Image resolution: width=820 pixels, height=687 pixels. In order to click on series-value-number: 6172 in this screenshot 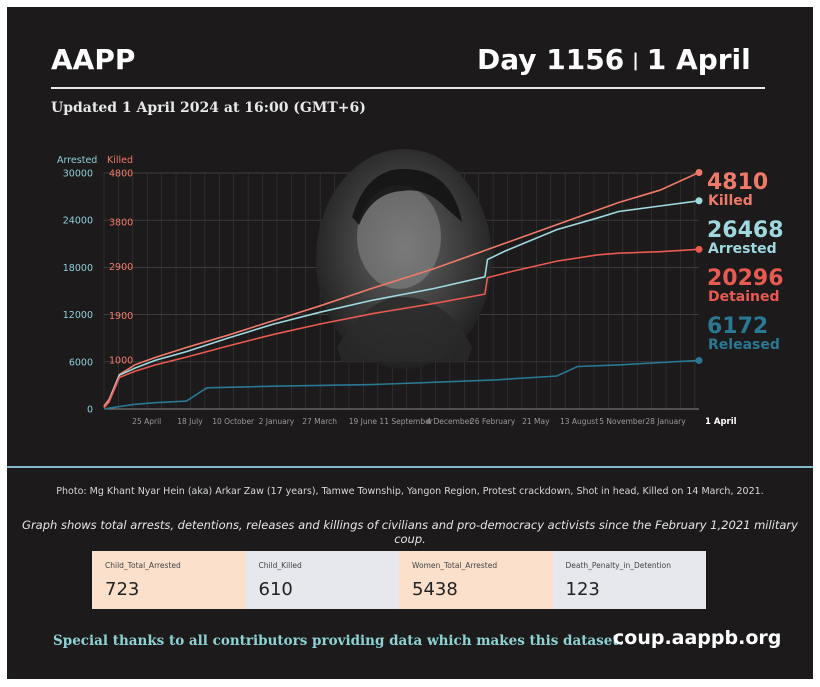, I will do `click(737, 326)`.